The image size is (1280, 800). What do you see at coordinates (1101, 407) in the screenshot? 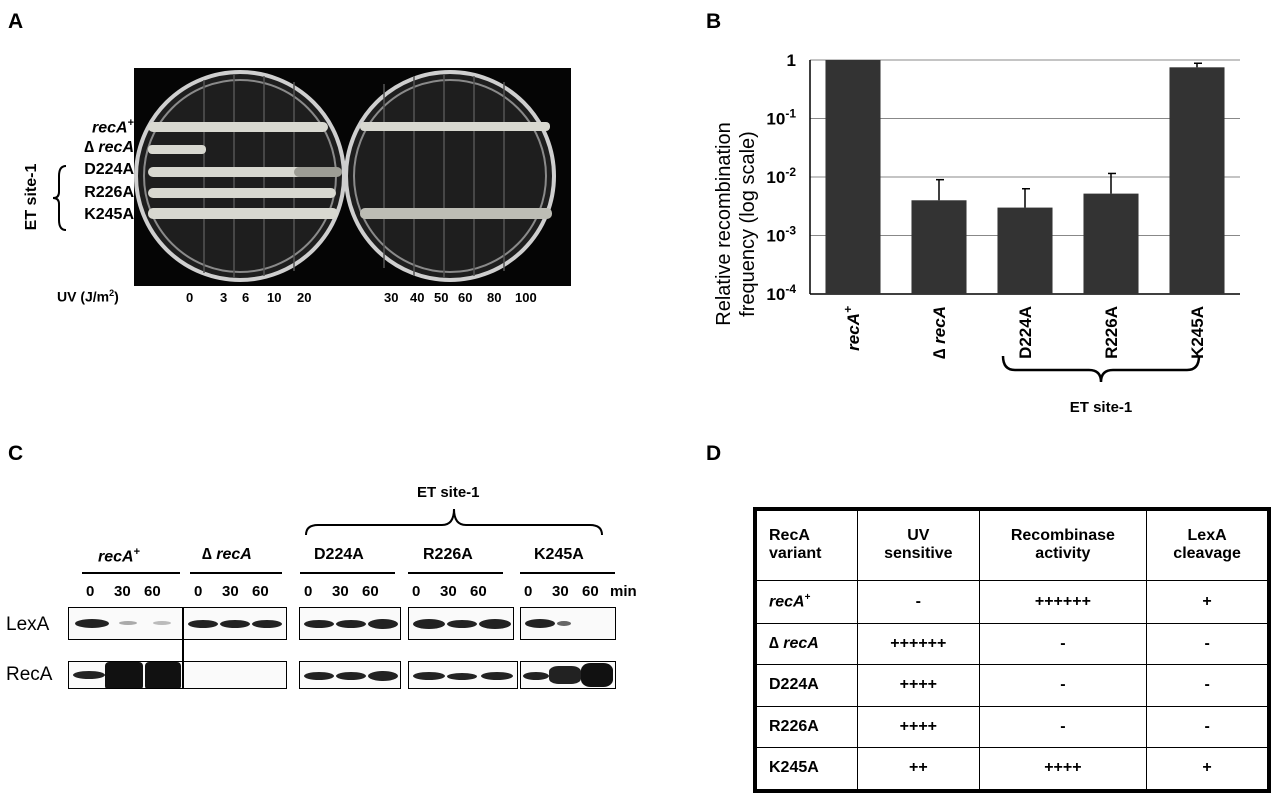
I see `et-site-label-b: ET site-1` at bounding box center [1101, 407].